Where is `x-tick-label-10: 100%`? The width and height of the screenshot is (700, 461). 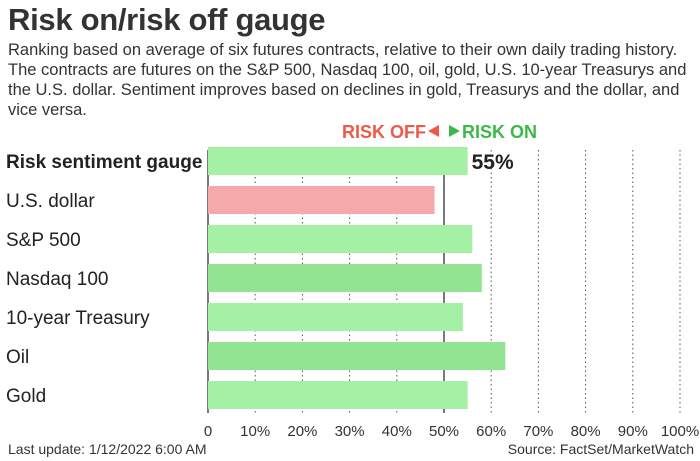 x-tick-label-10: 100% is located at coordinates (680, 431).